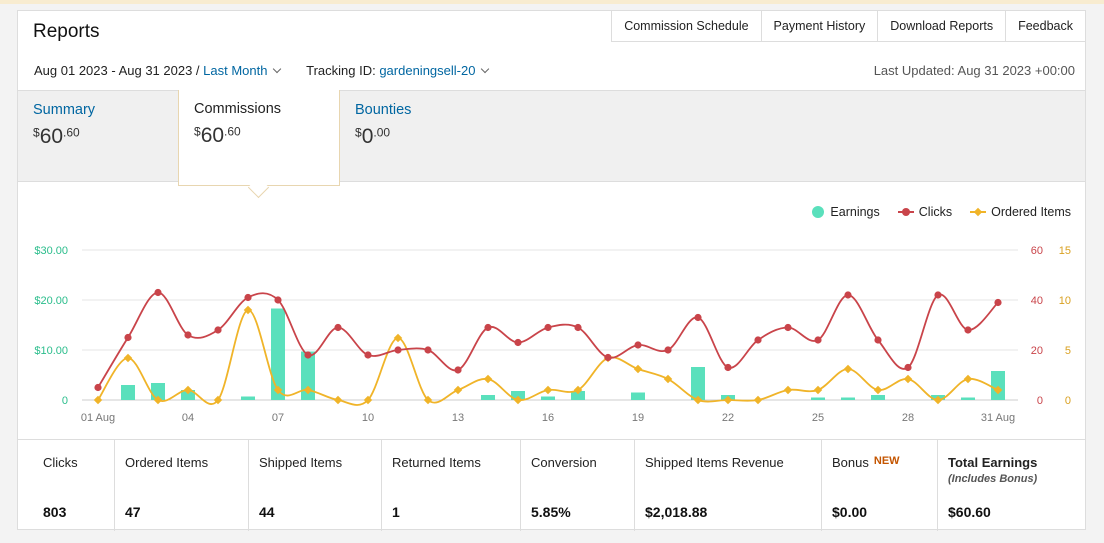 Image resolution: width=1104 pixels, height=543 pixels. I want to click on y-right-clicks-tick-label: 20, so click(1037, 351).